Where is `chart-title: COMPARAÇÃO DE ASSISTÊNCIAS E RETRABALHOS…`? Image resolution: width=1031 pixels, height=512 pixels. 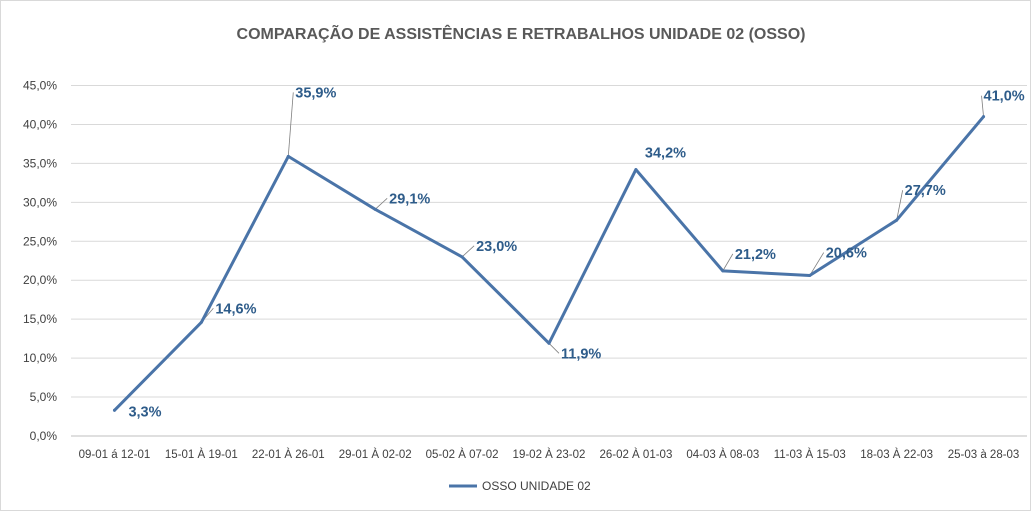 chart-title: COMPARAÇÃO DE ASSISTÊNCIAS E RETRABALHOS… is located at coordinates (521, 33).